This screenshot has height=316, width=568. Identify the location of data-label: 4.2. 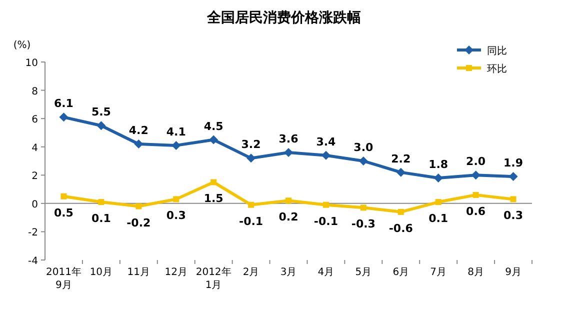
(138, 131).